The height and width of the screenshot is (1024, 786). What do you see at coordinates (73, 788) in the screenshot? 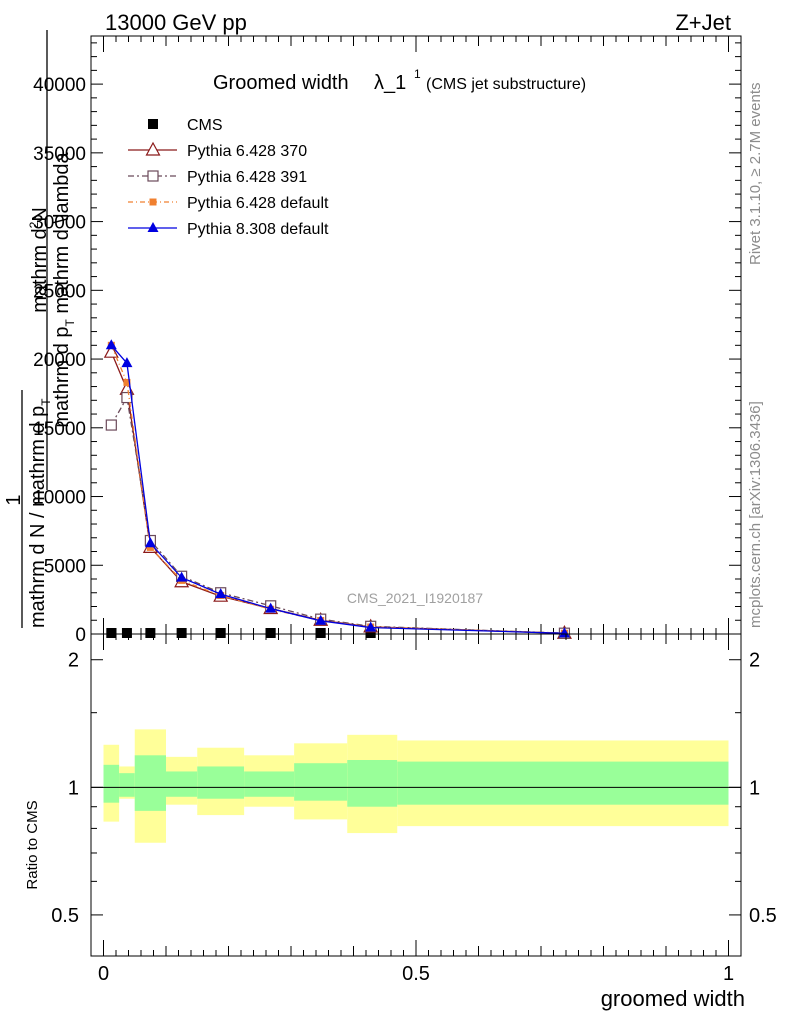
I see `ratio-ytick-label: 1` at bounding box center [73, 788].